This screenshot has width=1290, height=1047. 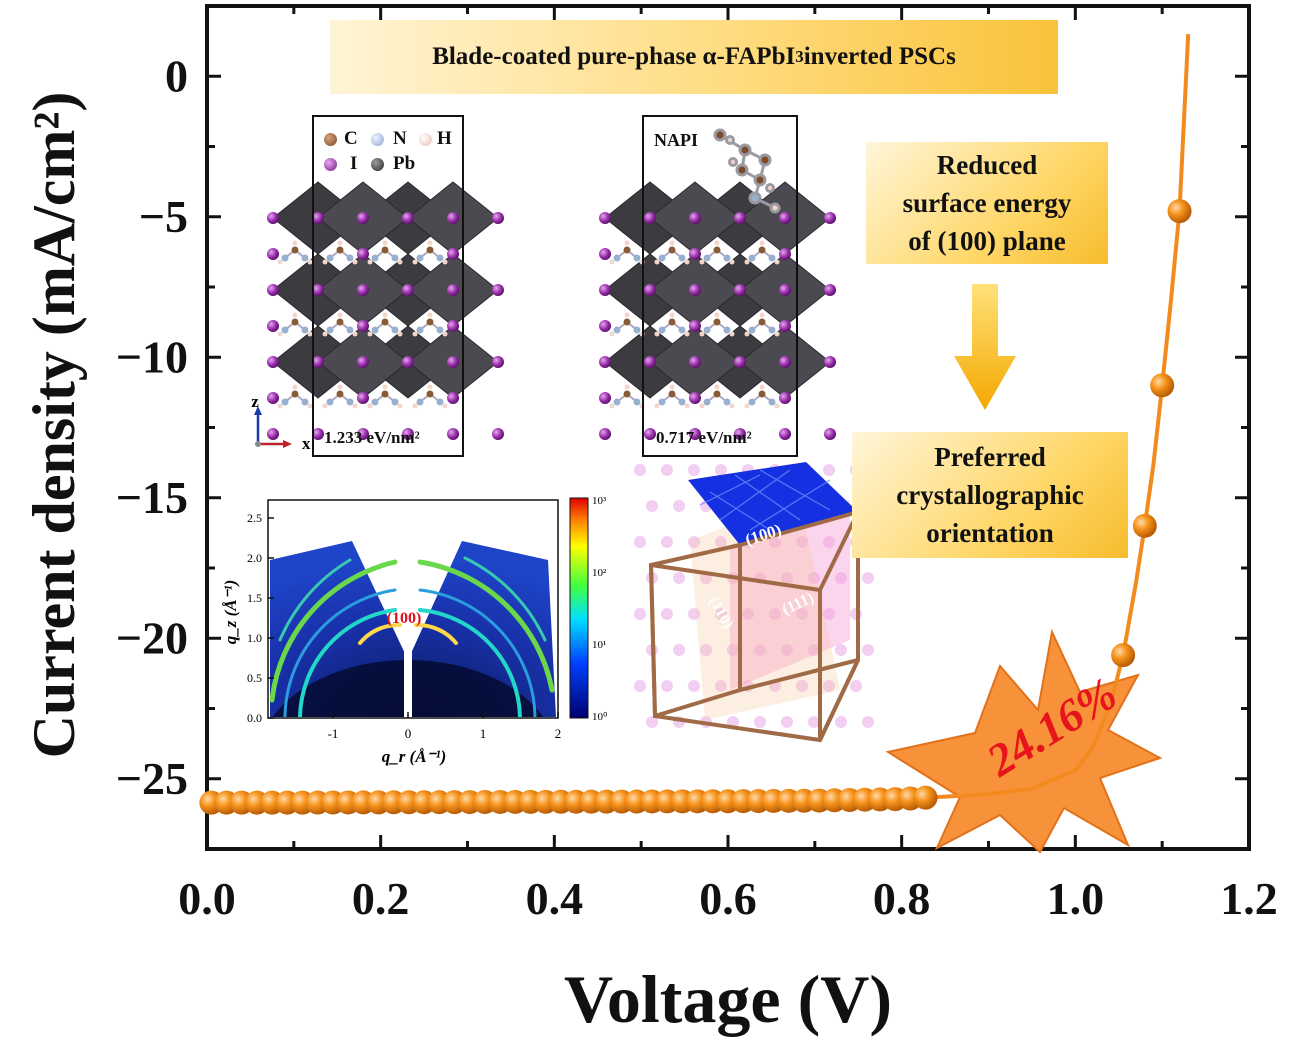 I want to click on efficiency-starburst, so click(x=1024, y=741).